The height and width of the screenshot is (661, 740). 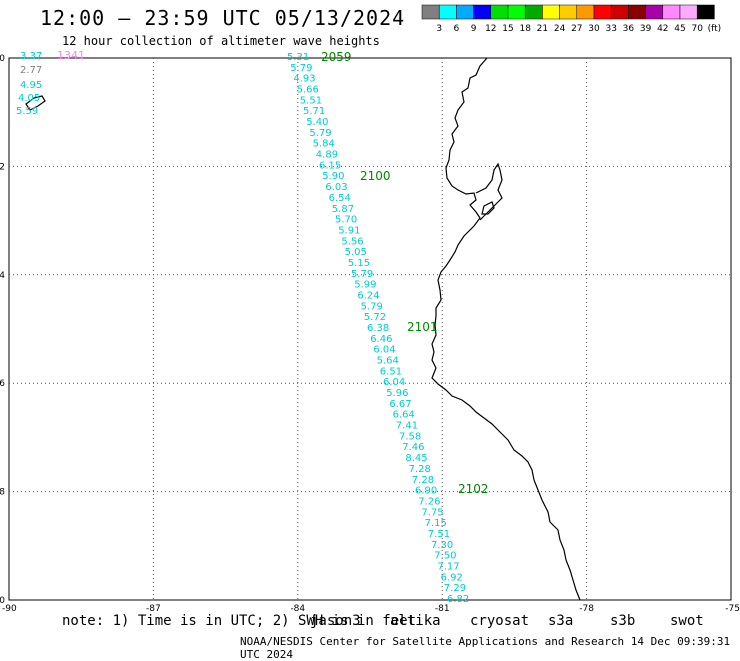 What do you see at coordinates (715, 29) in the screenshot?
I see `colorbar-label: (ft)` at bounding box center [715, 29].